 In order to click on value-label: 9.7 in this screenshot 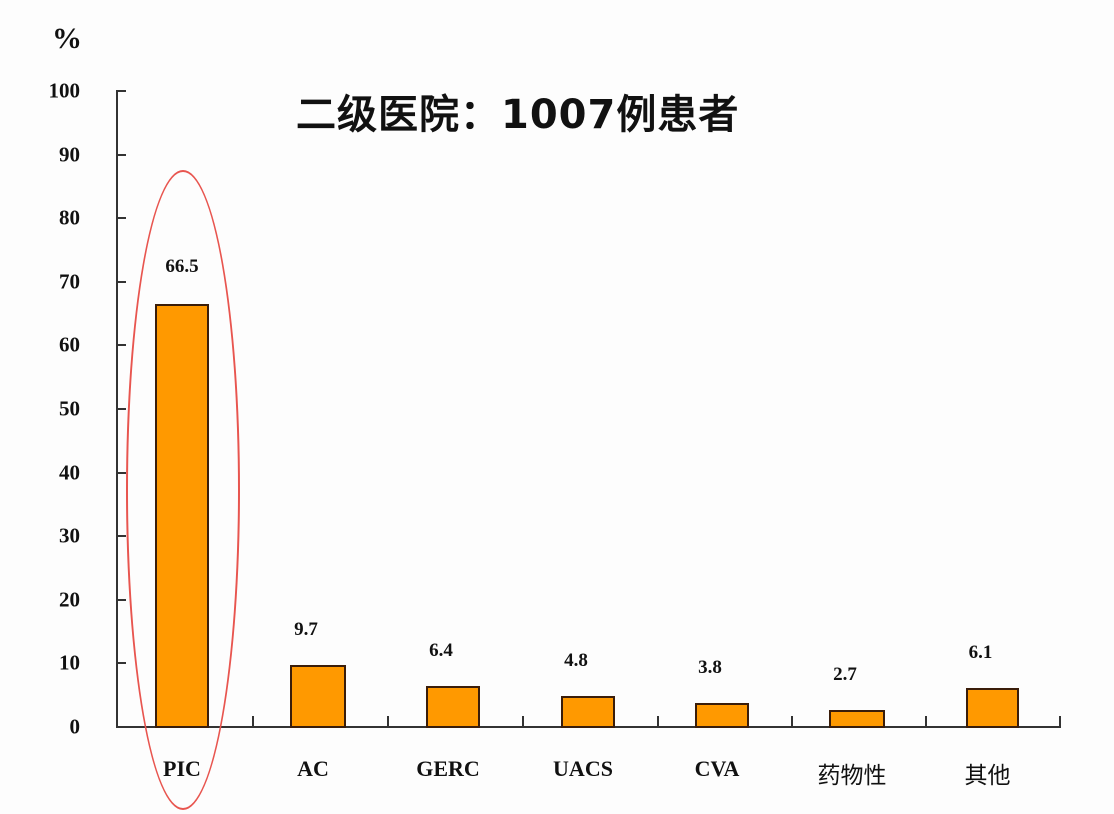, I will do `click(306, 630)`.